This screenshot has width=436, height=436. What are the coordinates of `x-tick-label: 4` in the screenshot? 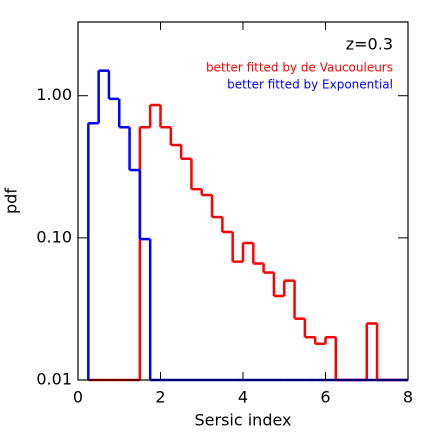 It's located at (243, 397).